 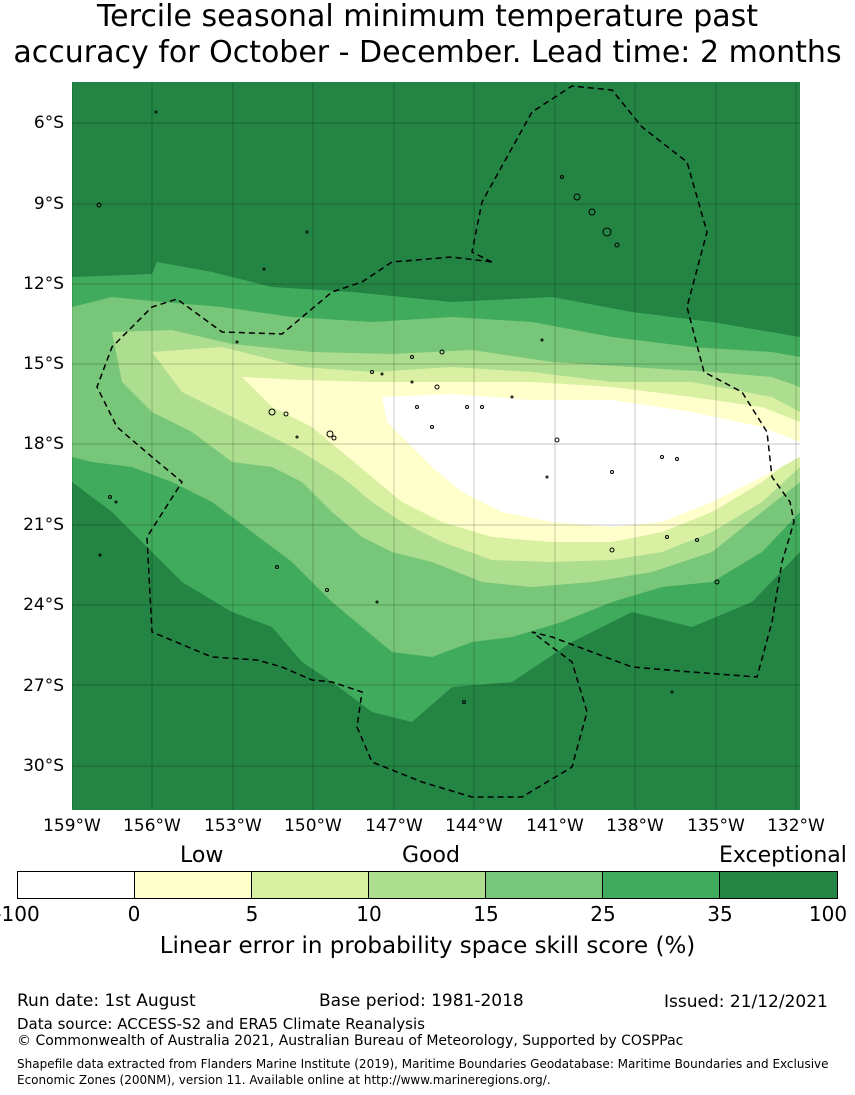 I want to click on lat-label-15s: 15°S, so click(x=43, y=364).